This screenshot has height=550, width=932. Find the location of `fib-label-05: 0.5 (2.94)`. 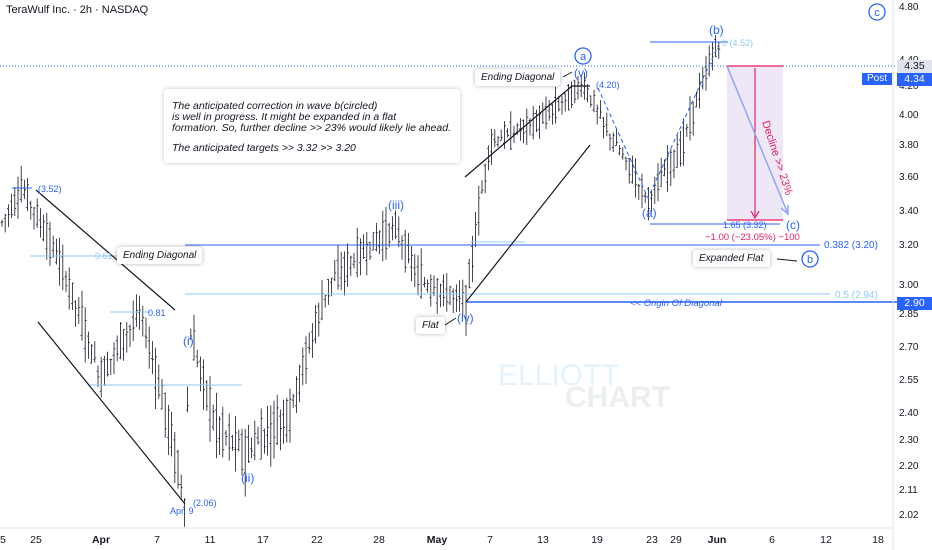

fib-label-05: 0.5 (2.94) is located at coordinates (856, 295).